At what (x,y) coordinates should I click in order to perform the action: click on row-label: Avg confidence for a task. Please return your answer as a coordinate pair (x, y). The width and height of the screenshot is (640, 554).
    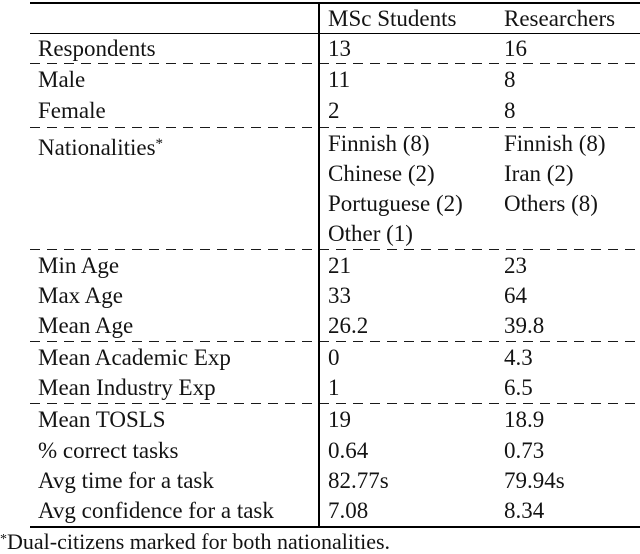
    Looking at the image, I should click on (156, 511).